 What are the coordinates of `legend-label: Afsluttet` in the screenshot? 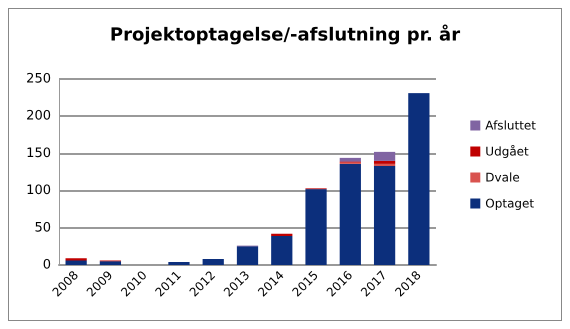 It's located at (510, 125).